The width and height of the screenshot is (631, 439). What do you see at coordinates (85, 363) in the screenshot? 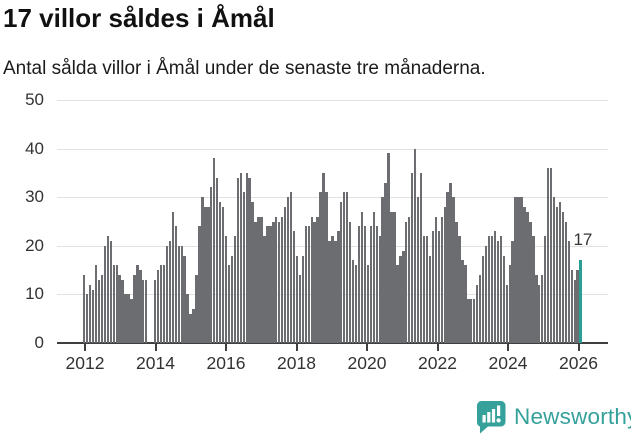
I see `x-axis-label: 2012` at bounding box center [85, 363].